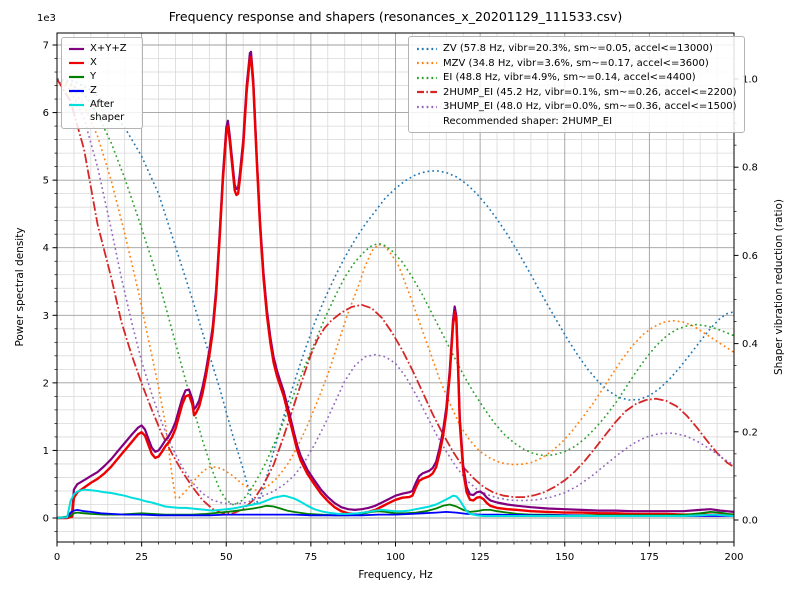  What do you see at coordinates (750, 80) in the screenshot?
I see `y-right-tick-label: 1.0` at bounding box center [750, 80].